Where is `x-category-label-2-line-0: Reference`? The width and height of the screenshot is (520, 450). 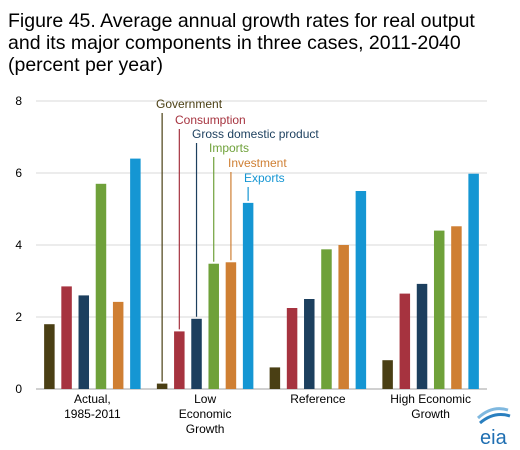
x-category-label-2-line-0: Reference is located at coordinates (318, 399).